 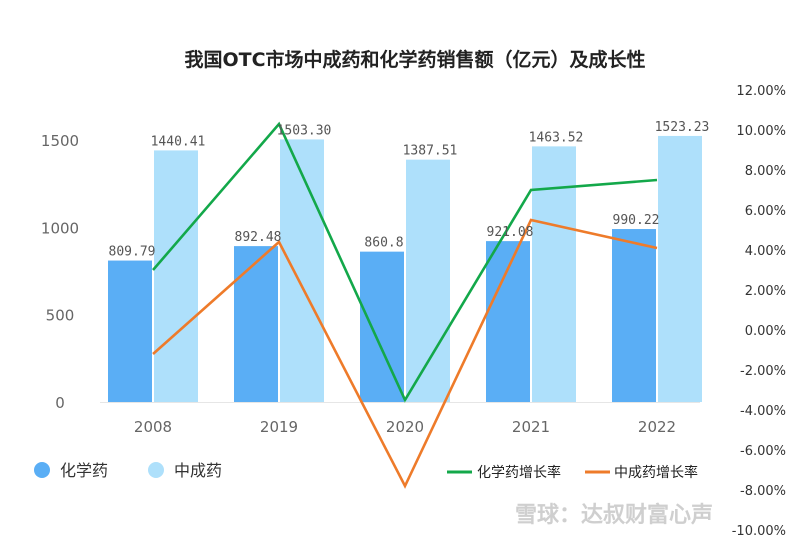 I want to click on data-label-tcm-2021: 1463.52, so click(x=556, y=137).